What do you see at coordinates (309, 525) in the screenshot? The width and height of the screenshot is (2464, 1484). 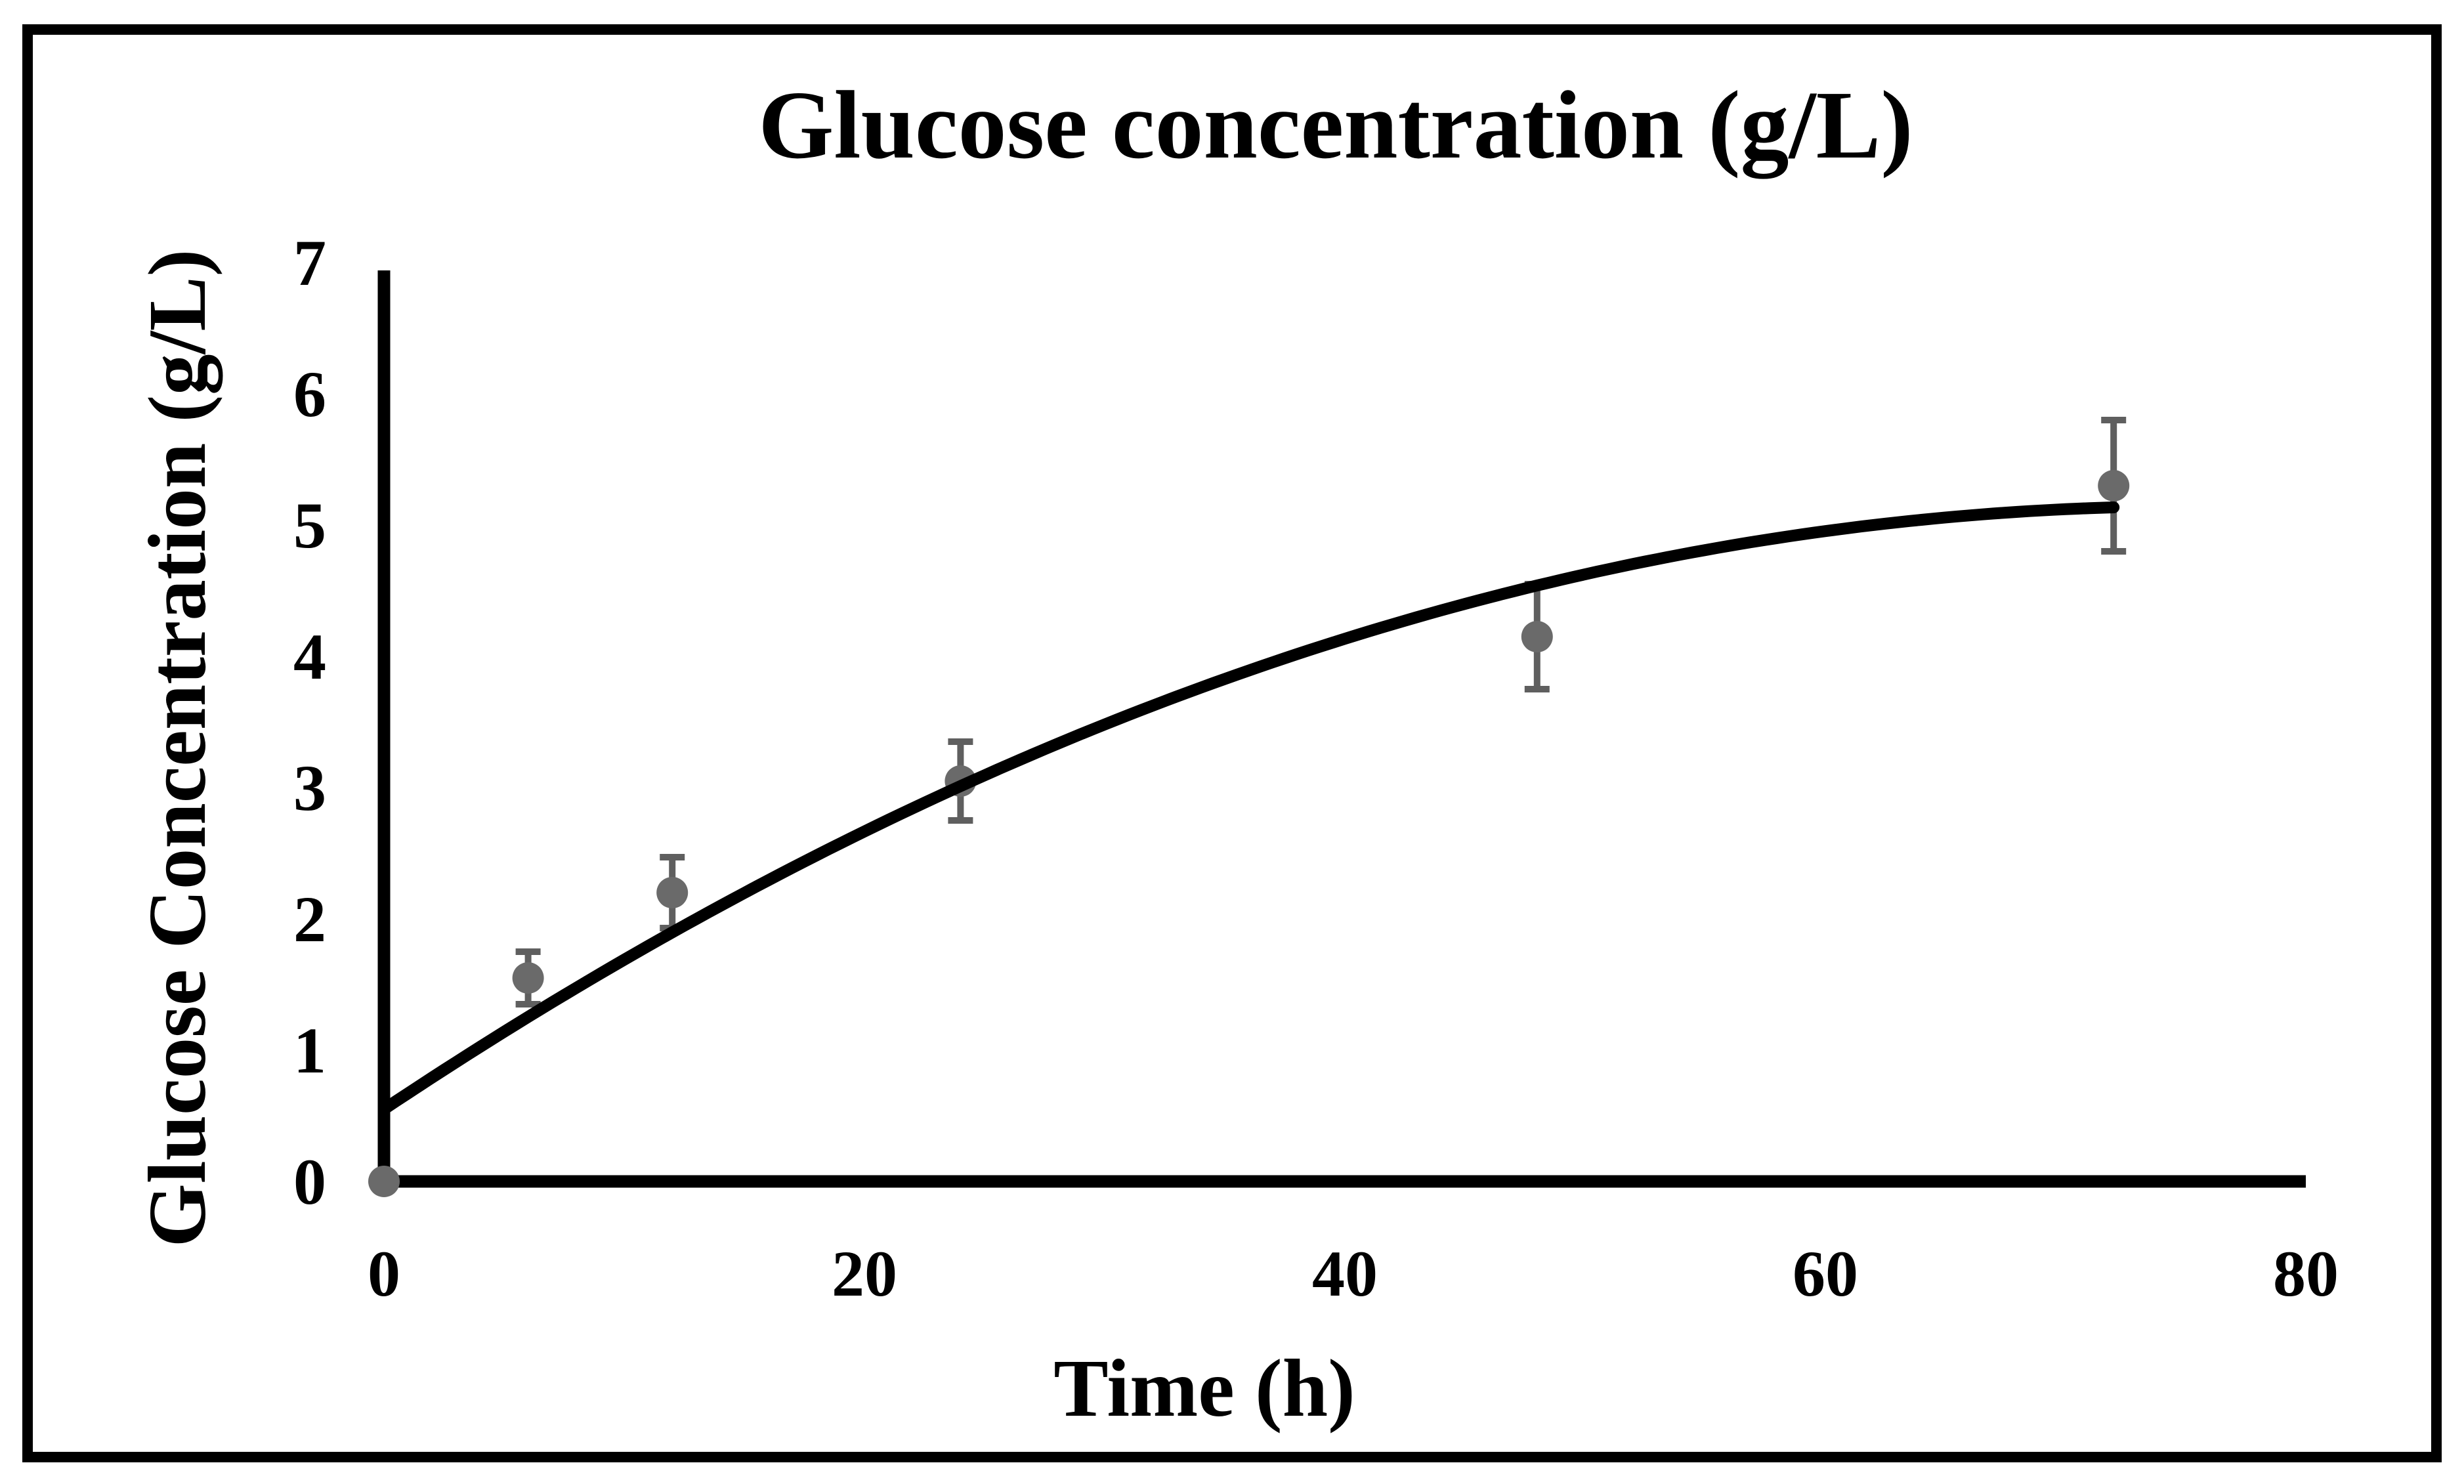 I see `y-tick-label: 5` at bounding box center [309, 525].